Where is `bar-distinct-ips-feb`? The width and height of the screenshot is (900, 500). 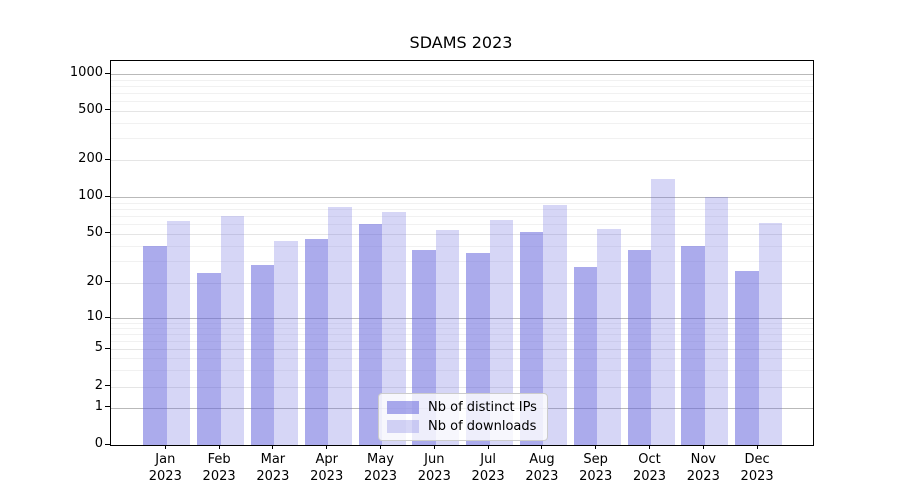 bar-distinct-ips-feb is located at coordinates (209, 358).